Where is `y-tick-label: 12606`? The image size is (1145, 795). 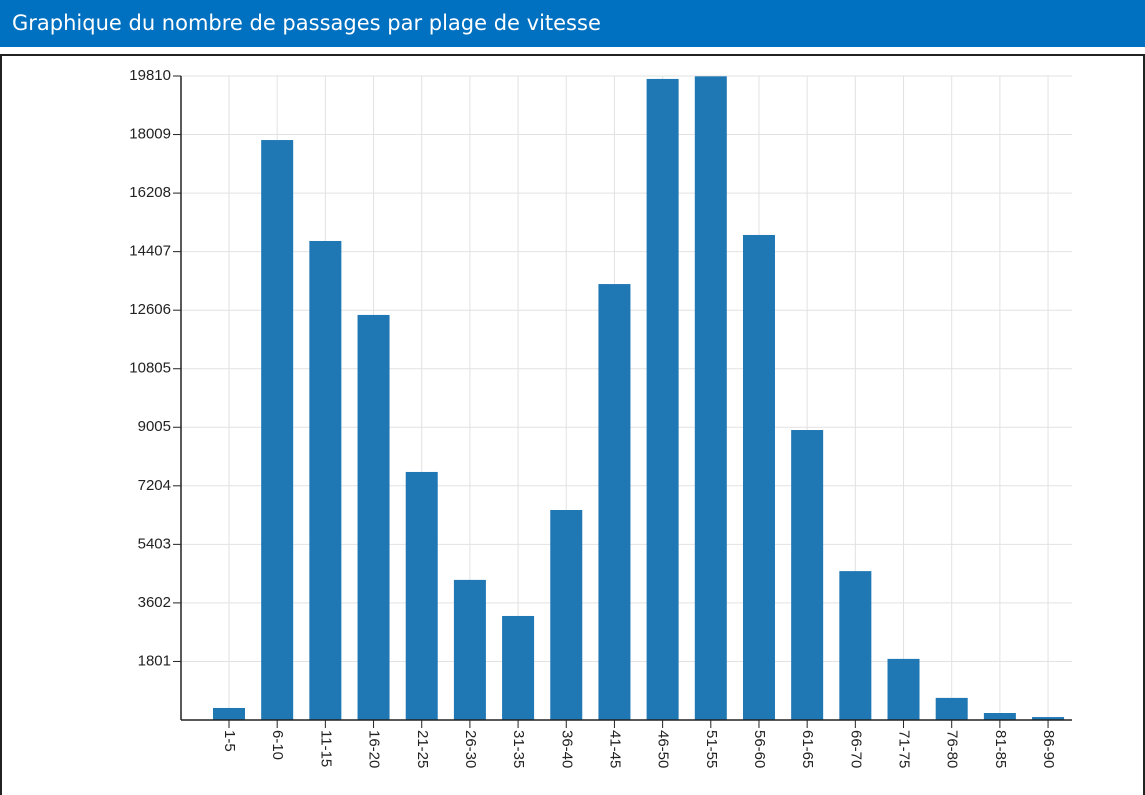 y-tick-label: 12606 is located at coordinates (150, 309).